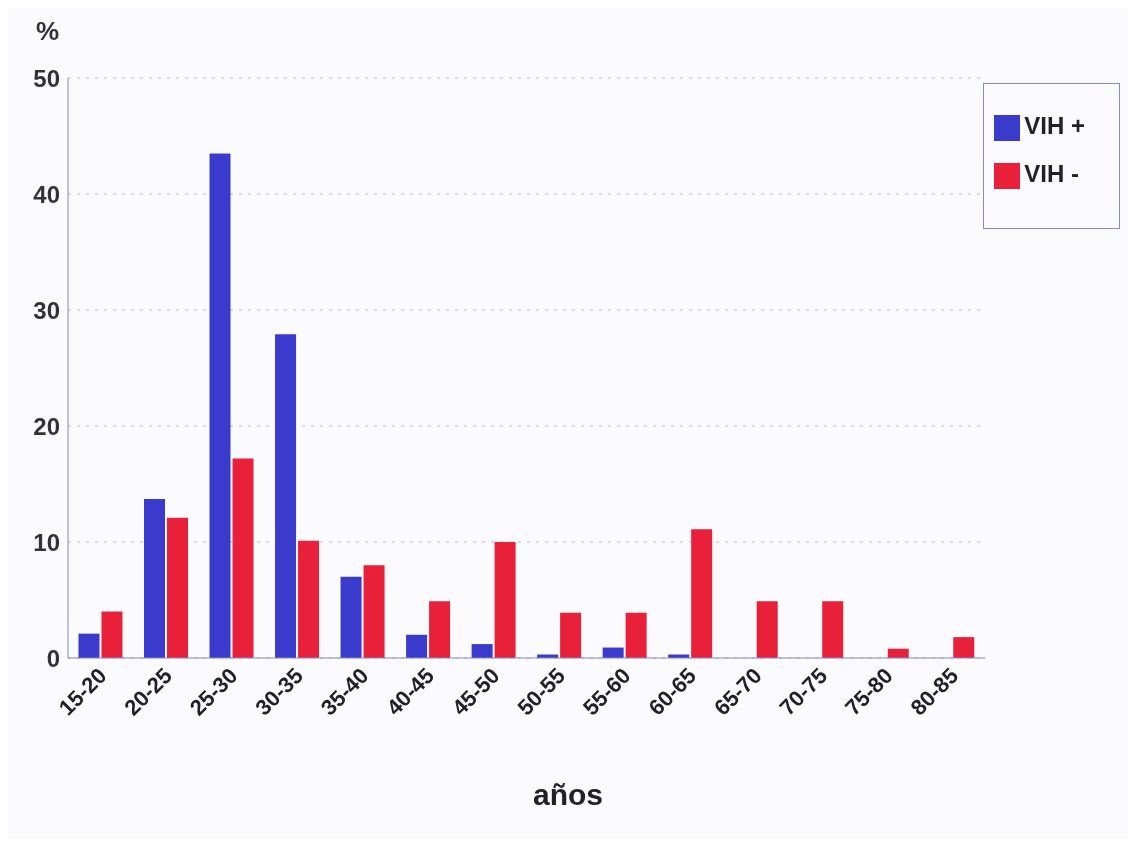 This screenshot has width=1136, height=843. Describe the element at coordinates (46, 542) in the screenshot. I see `y-tick-label: 10` at that location.